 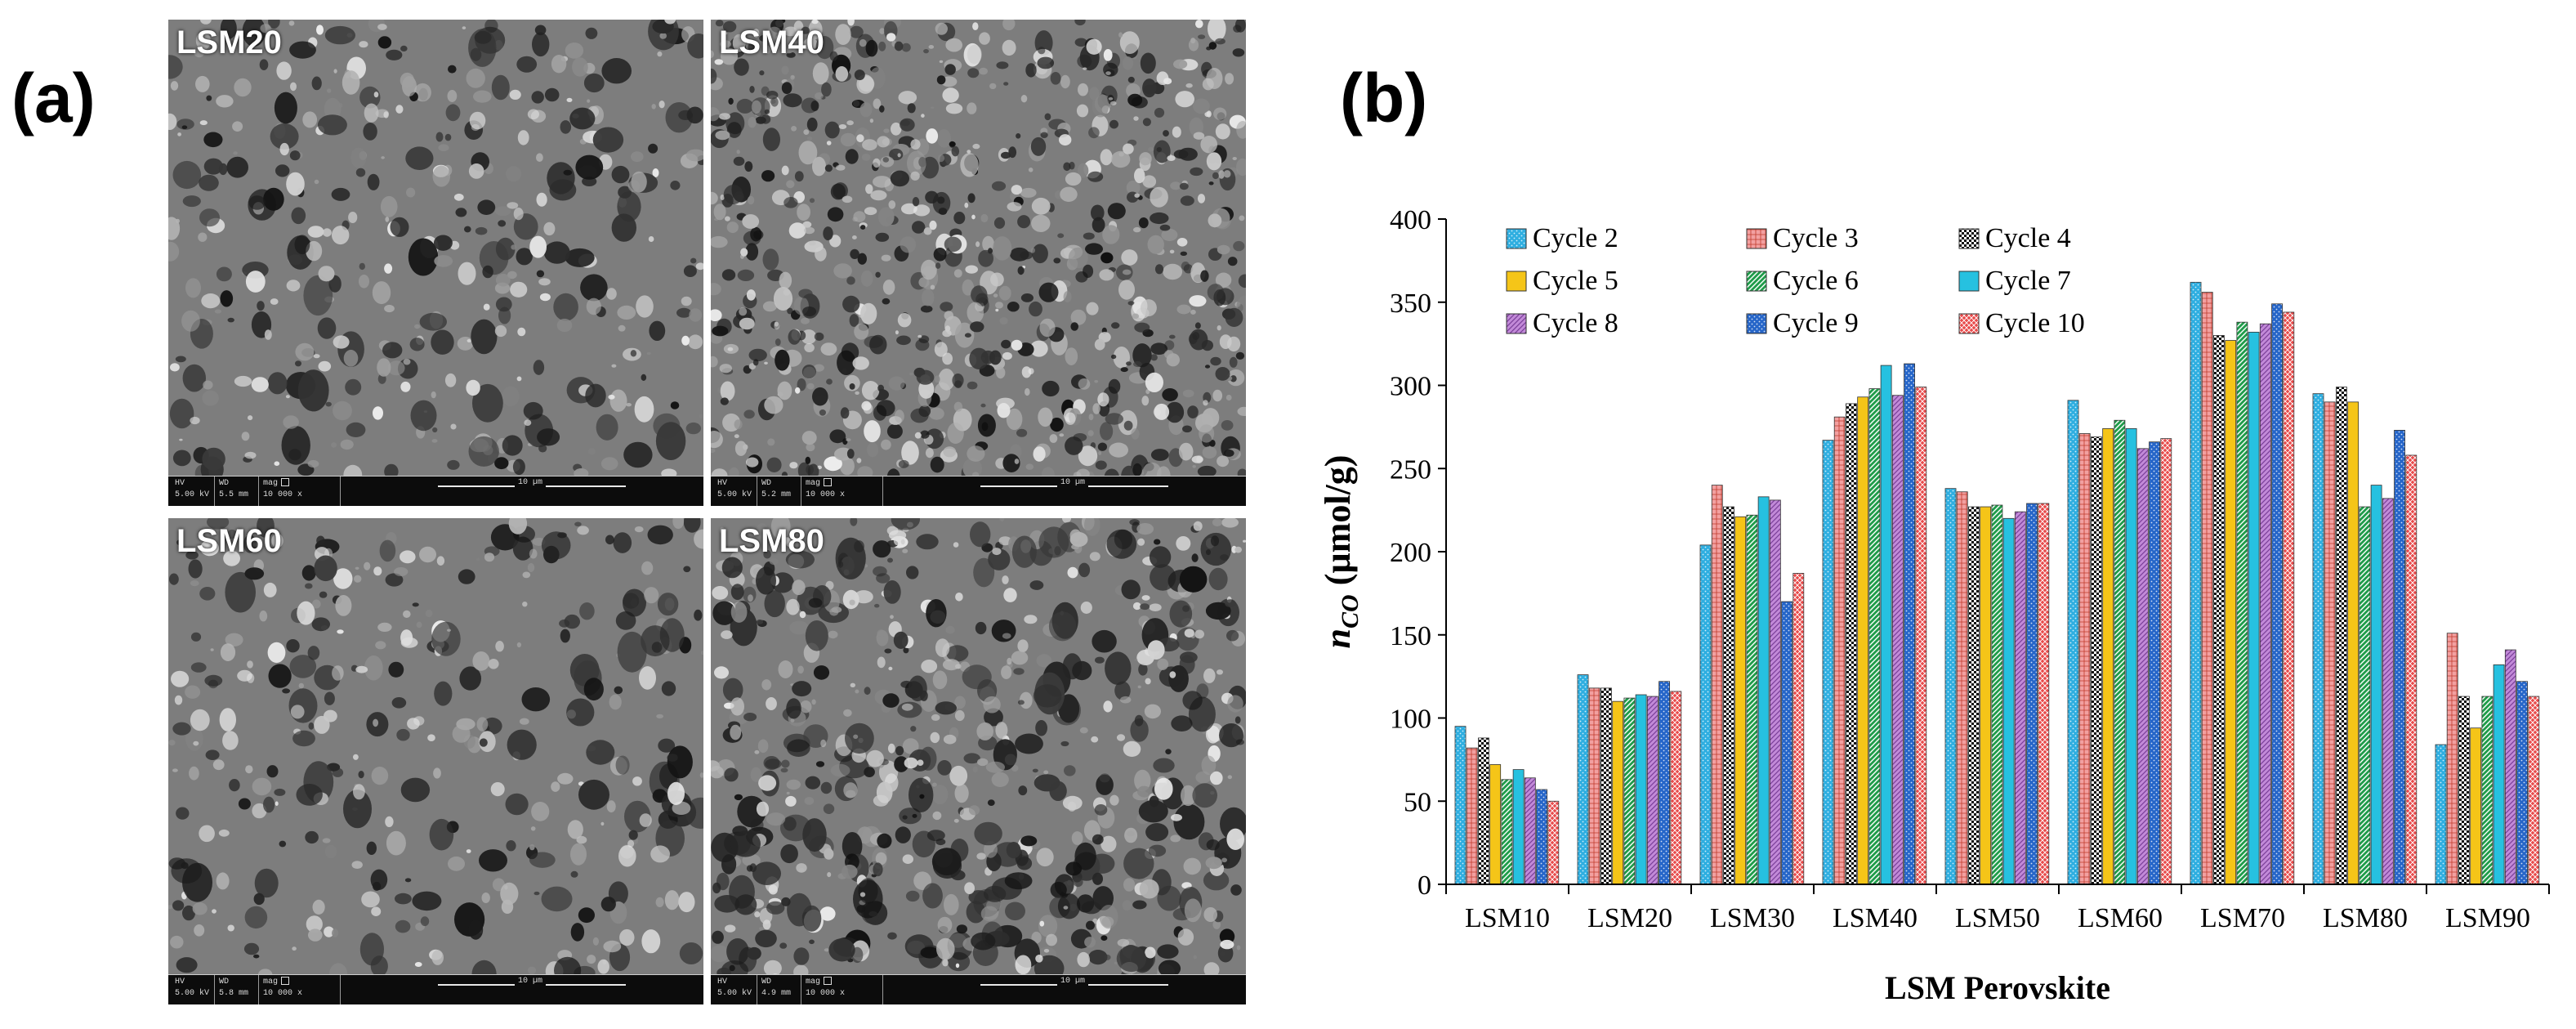 What do you see at coordinates (1618, 792) in the screenshot?
I see `bar-cycle-5-lsm20` at bounding box center [1618, 792].